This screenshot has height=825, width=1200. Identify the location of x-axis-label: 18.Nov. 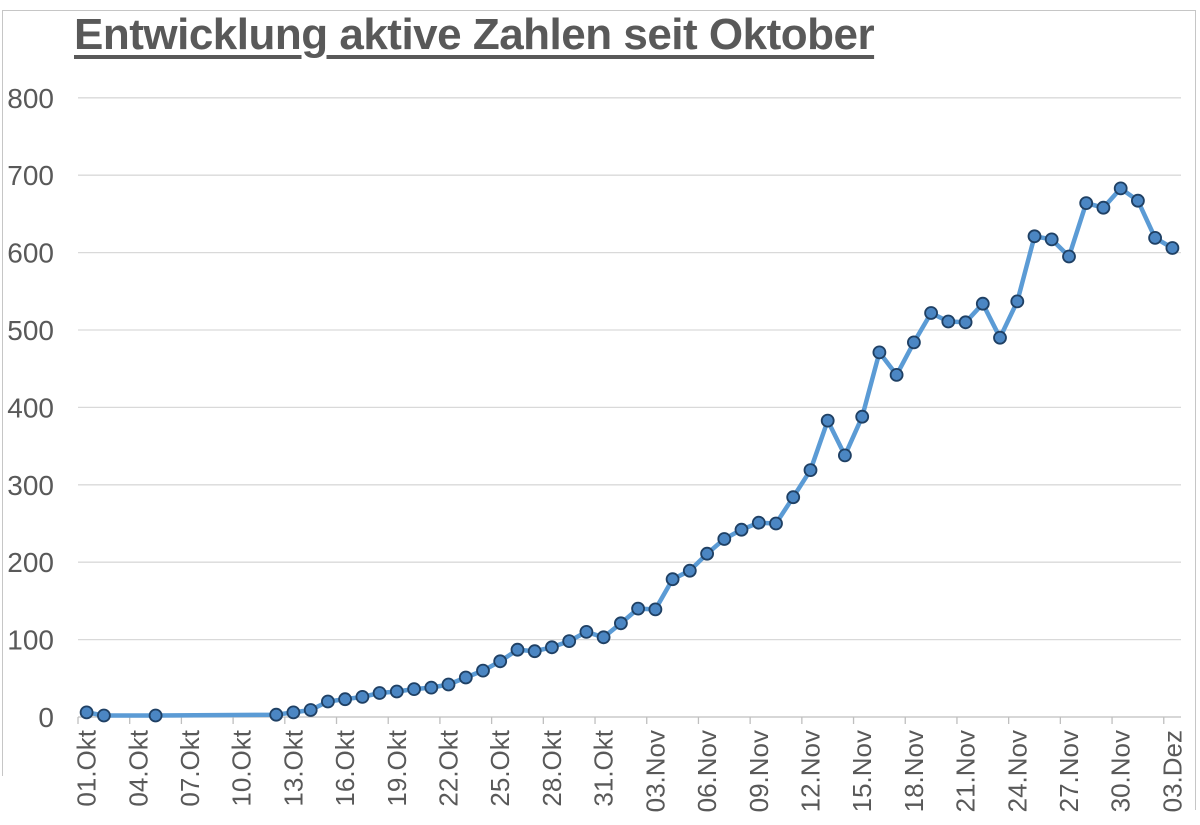
(914, 771).